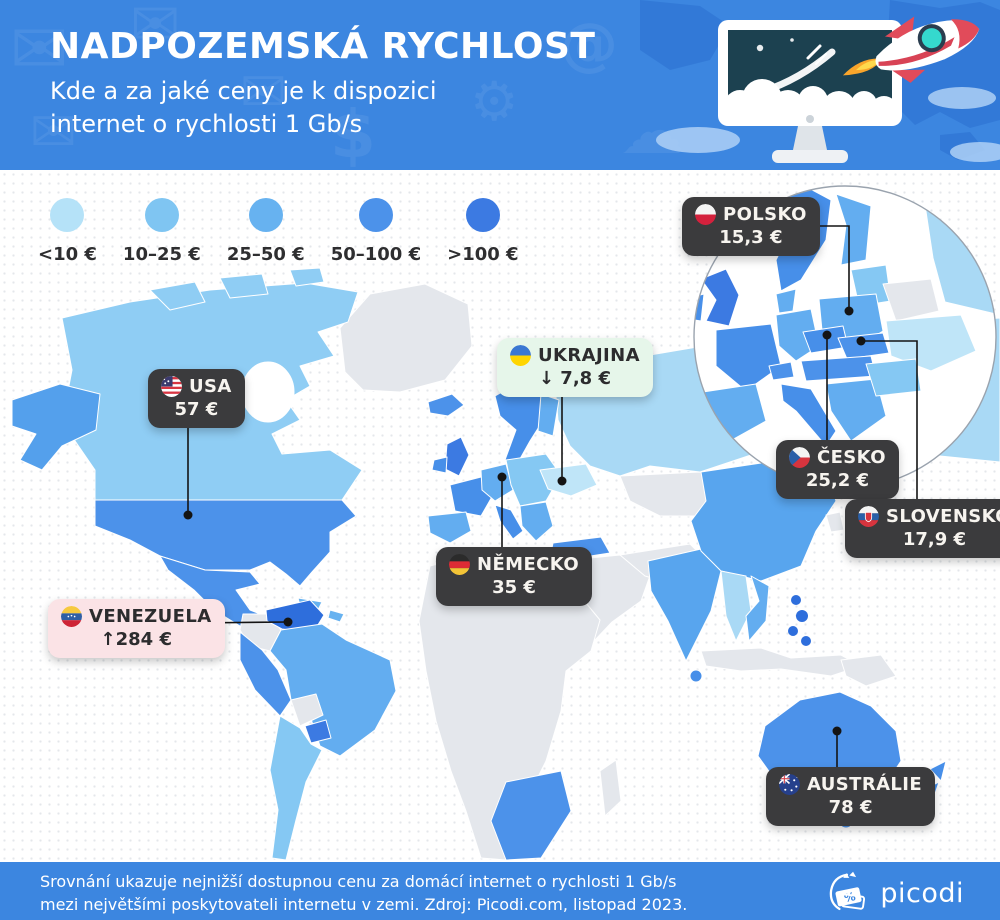  I want to click on zoom-ukraine, so click(931, 343).